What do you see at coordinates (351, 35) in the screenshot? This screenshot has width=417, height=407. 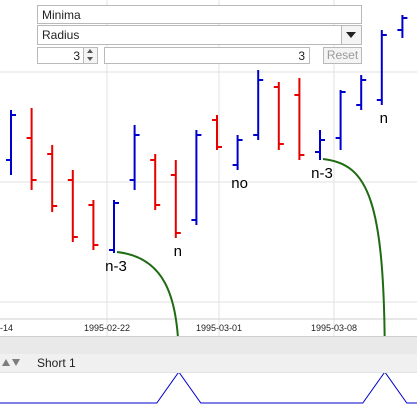 I see `chevron-down-icon` at bounding box center [351, 35].